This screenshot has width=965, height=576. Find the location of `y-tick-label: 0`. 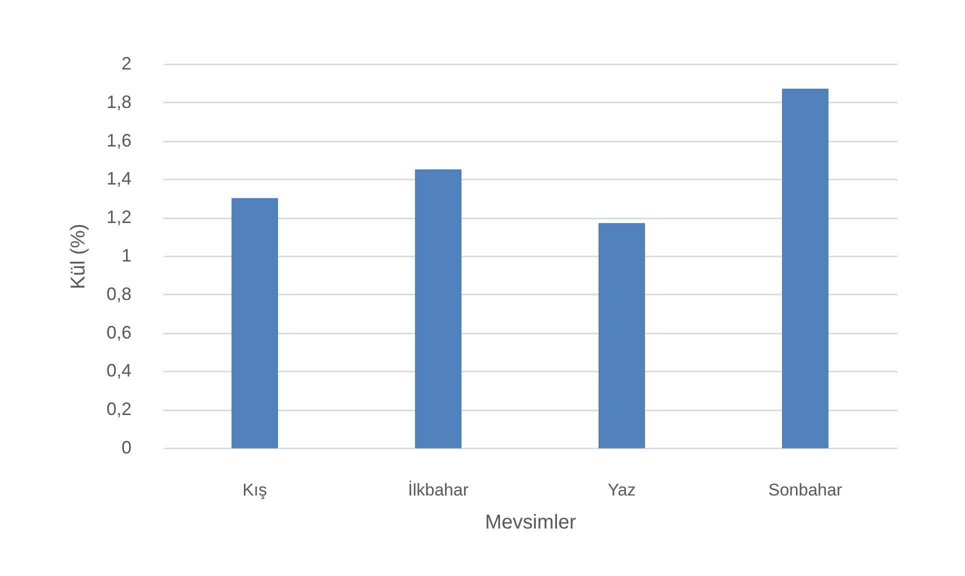

y-tick-label: 0 is located at coordinates (126, 448).